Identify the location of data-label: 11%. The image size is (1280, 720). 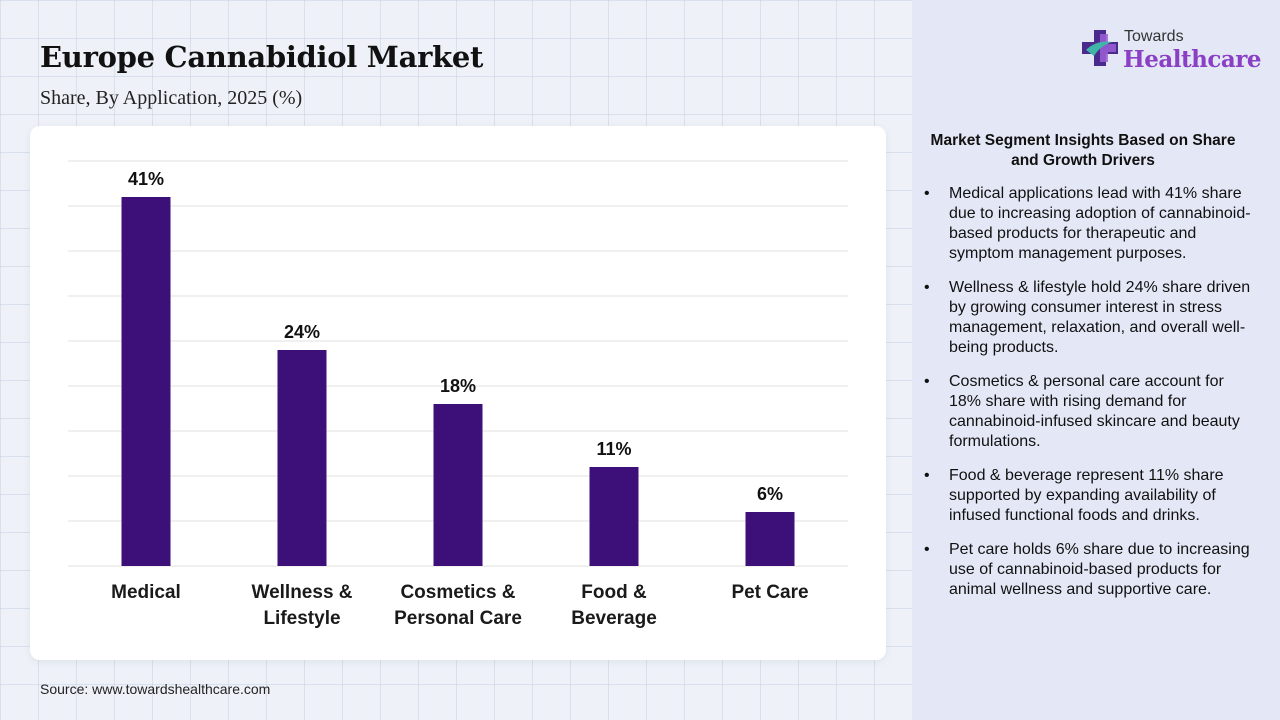
(613, 449).